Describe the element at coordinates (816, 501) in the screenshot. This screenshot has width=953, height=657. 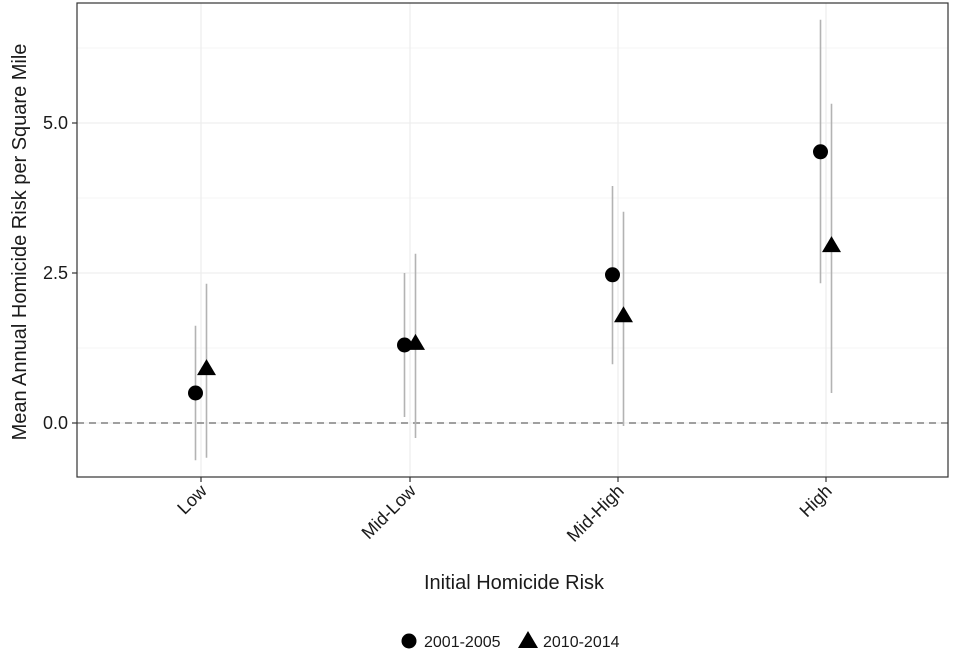
I see `x-tick-label: High` at that location.